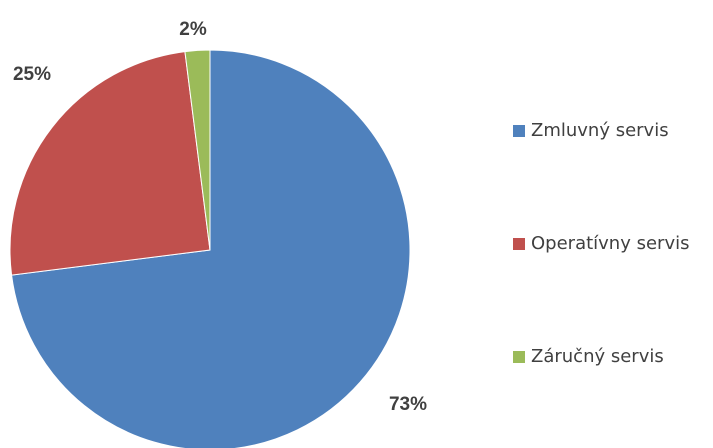 The height and width of the screenshot is (448, 713). I want to click on data-label: 25%, so click(32, 74).